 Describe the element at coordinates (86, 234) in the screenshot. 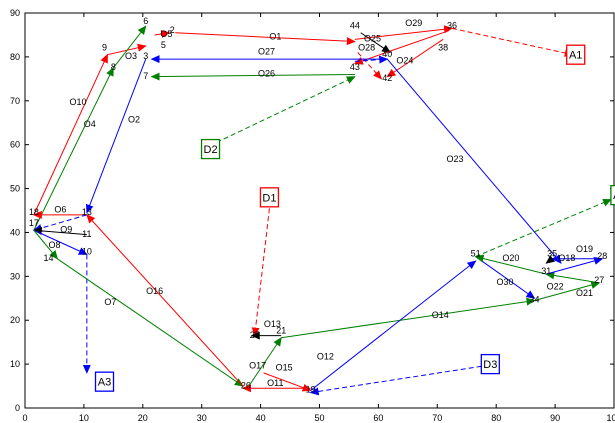

I see `node-label-11: 11` at that location.